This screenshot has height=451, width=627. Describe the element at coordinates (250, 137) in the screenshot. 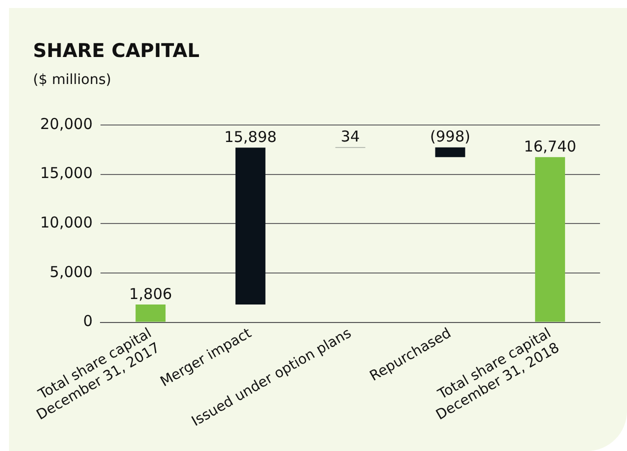

I see `data-label: 15,898` at that location.